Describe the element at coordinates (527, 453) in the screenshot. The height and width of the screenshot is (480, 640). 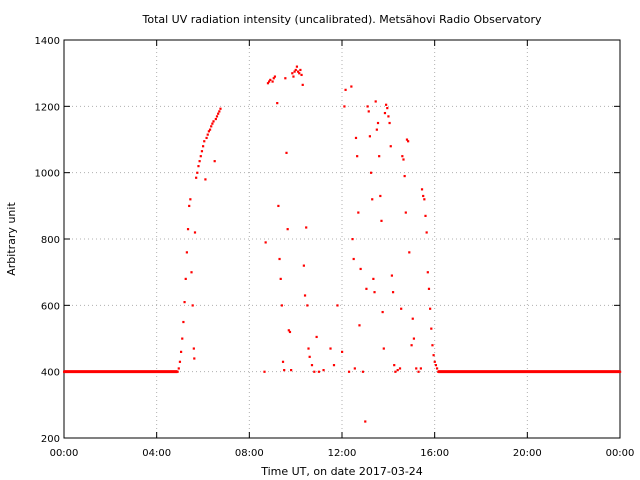
I see `x-tick-label: 20:00` at that location.